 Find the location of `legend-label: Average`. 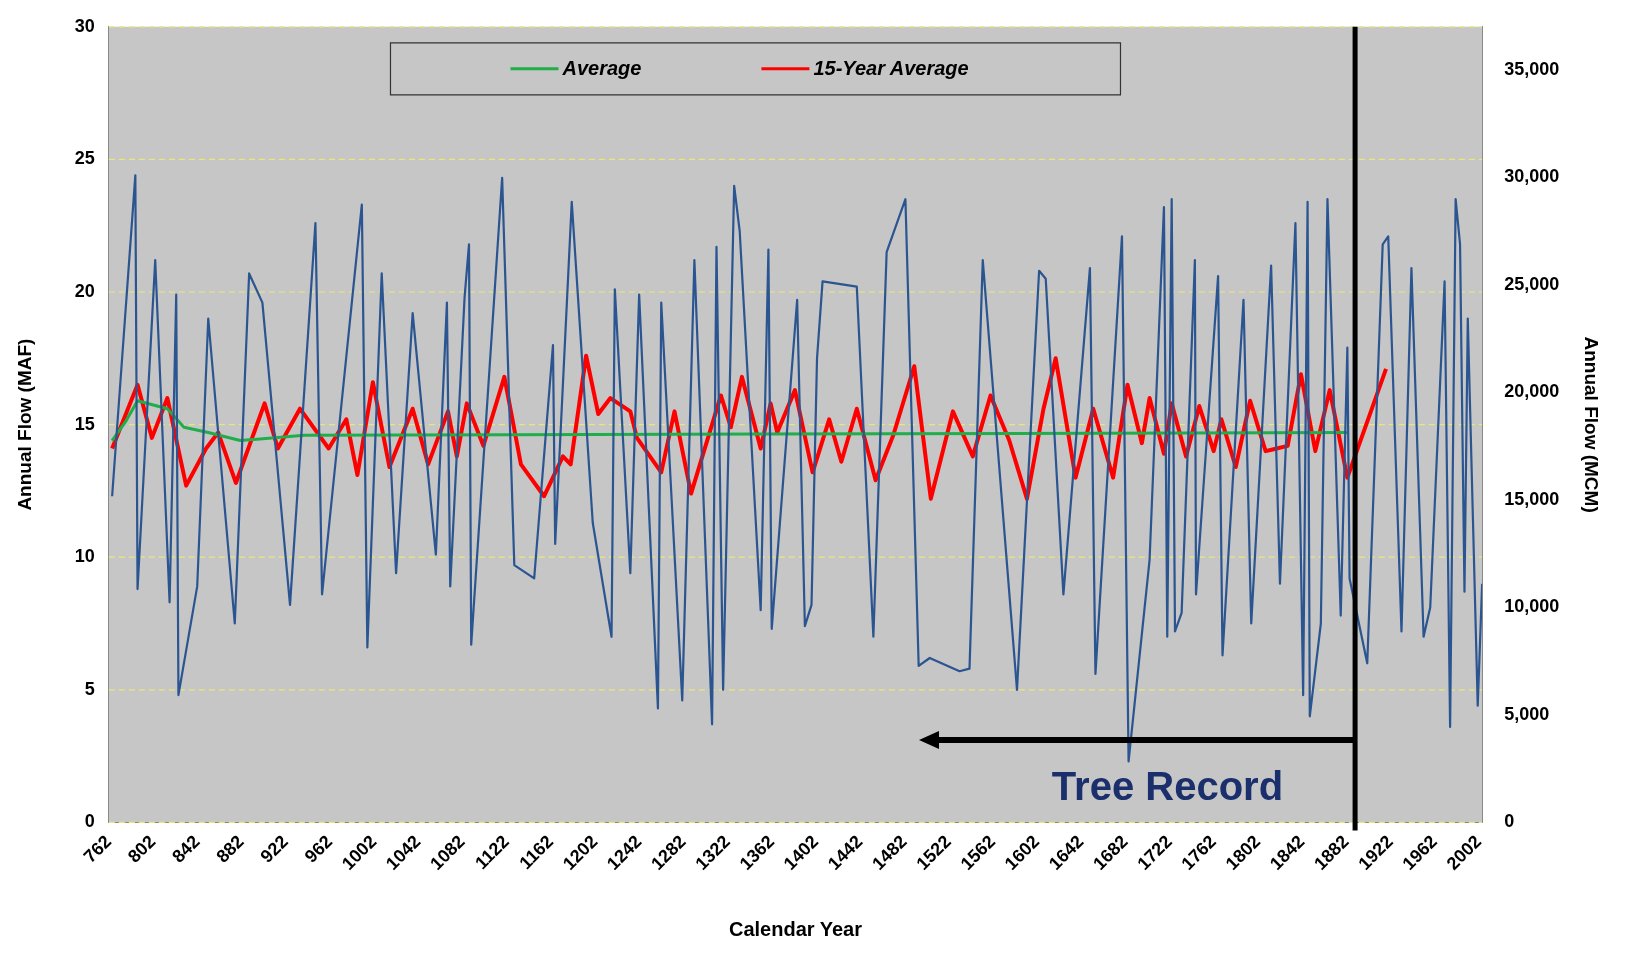

legend-label: Average is located at coordinates (601, 68).